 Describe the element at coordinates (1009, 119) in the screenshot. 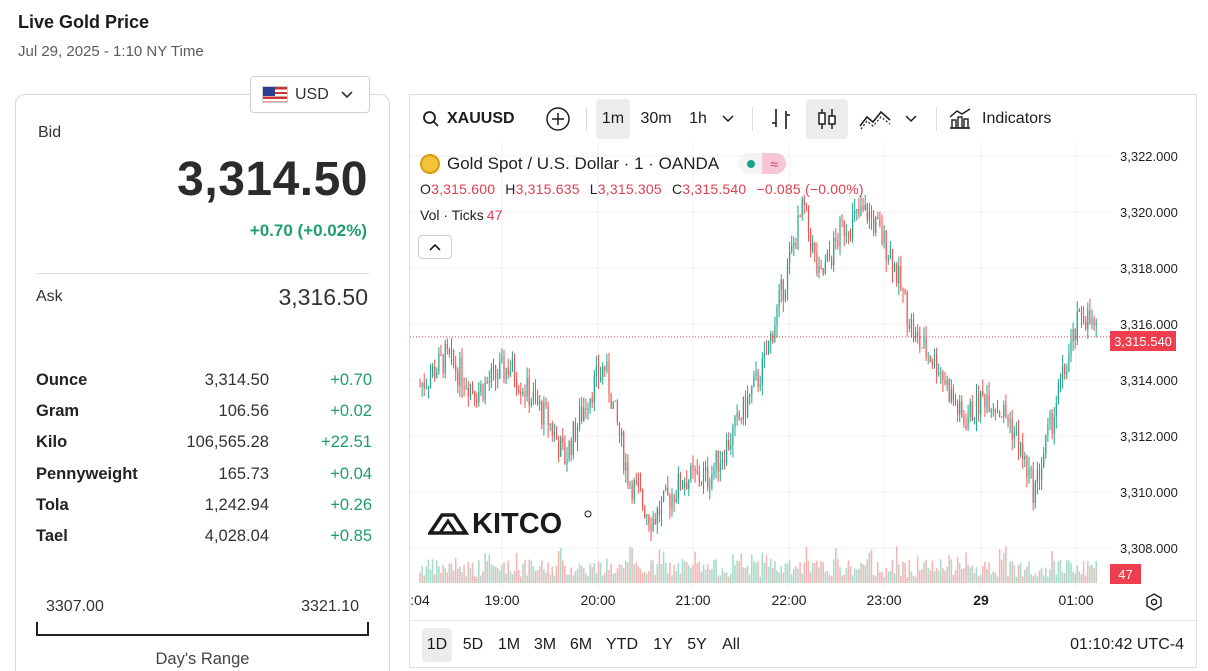

I see `indicators-button: Indicators` at that location.